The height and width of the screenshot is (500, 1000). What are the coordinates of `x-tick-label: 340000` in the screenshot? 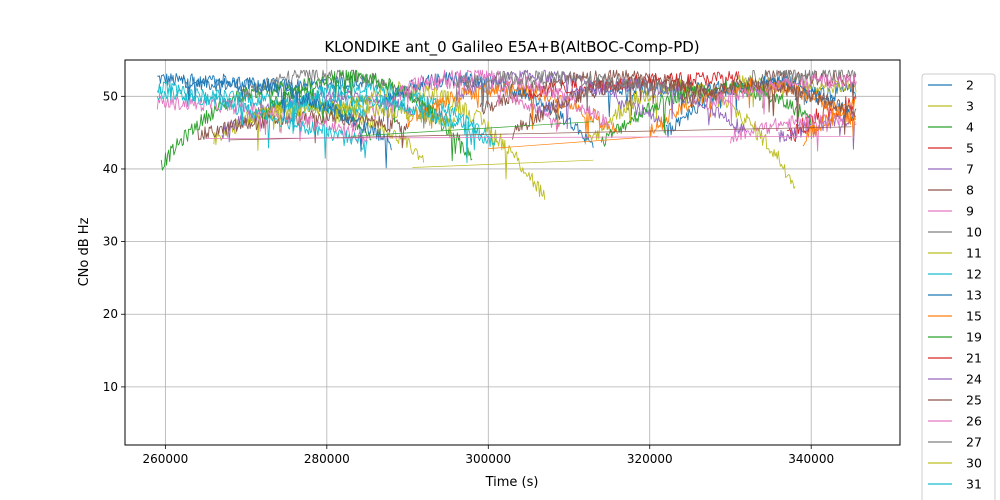 It's located at (811, 459).